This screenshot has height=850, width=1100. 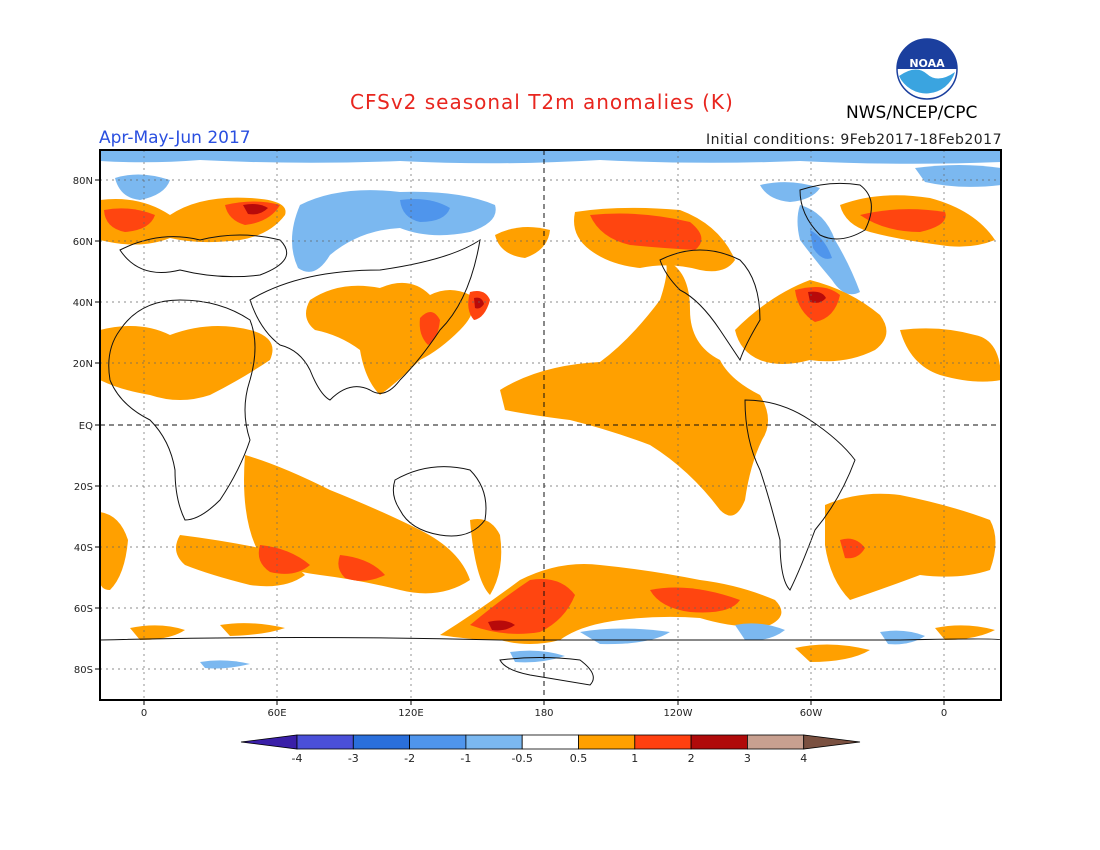 I want to click on warm-region-australia-east, so click(x=486, y=557).